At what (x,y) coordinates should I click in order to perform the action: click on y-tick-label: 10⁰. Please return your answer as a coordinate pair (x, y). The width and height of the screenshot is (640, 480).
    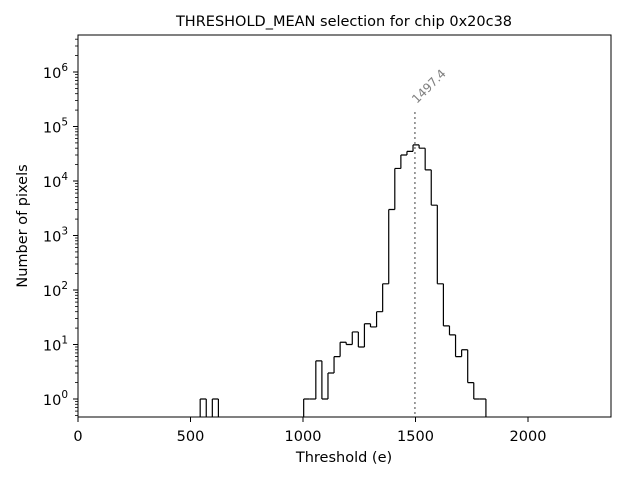
    Looking at the image, I should click on (55, 399).